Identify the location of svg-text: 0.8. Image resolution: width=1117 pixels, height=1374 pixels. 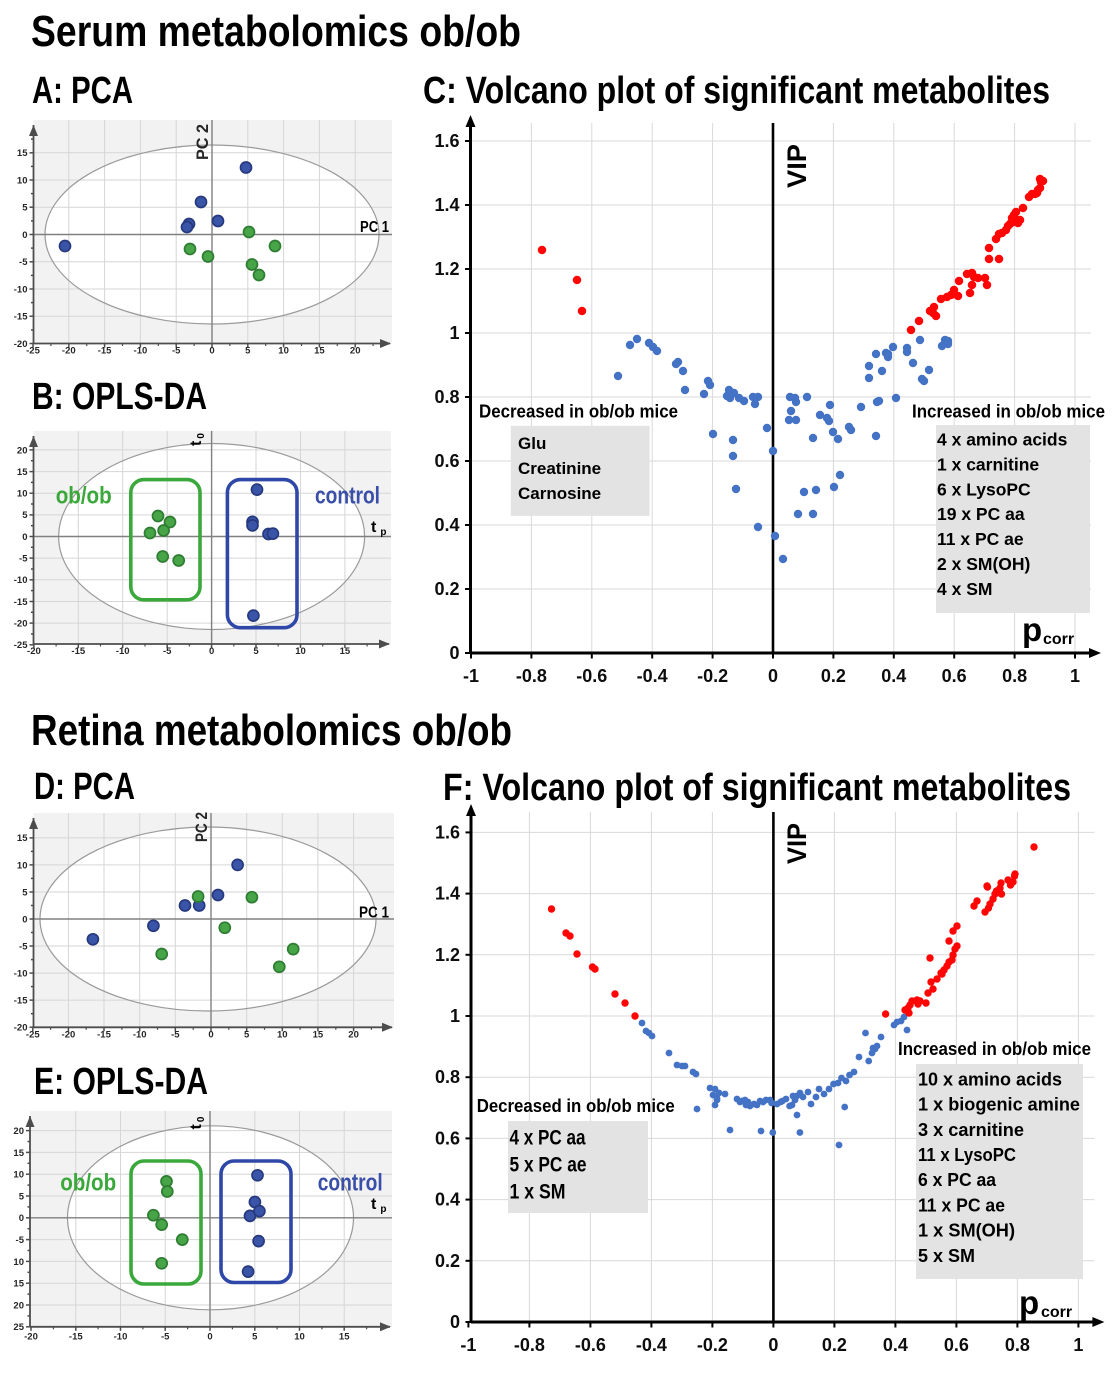
(1014, 676).